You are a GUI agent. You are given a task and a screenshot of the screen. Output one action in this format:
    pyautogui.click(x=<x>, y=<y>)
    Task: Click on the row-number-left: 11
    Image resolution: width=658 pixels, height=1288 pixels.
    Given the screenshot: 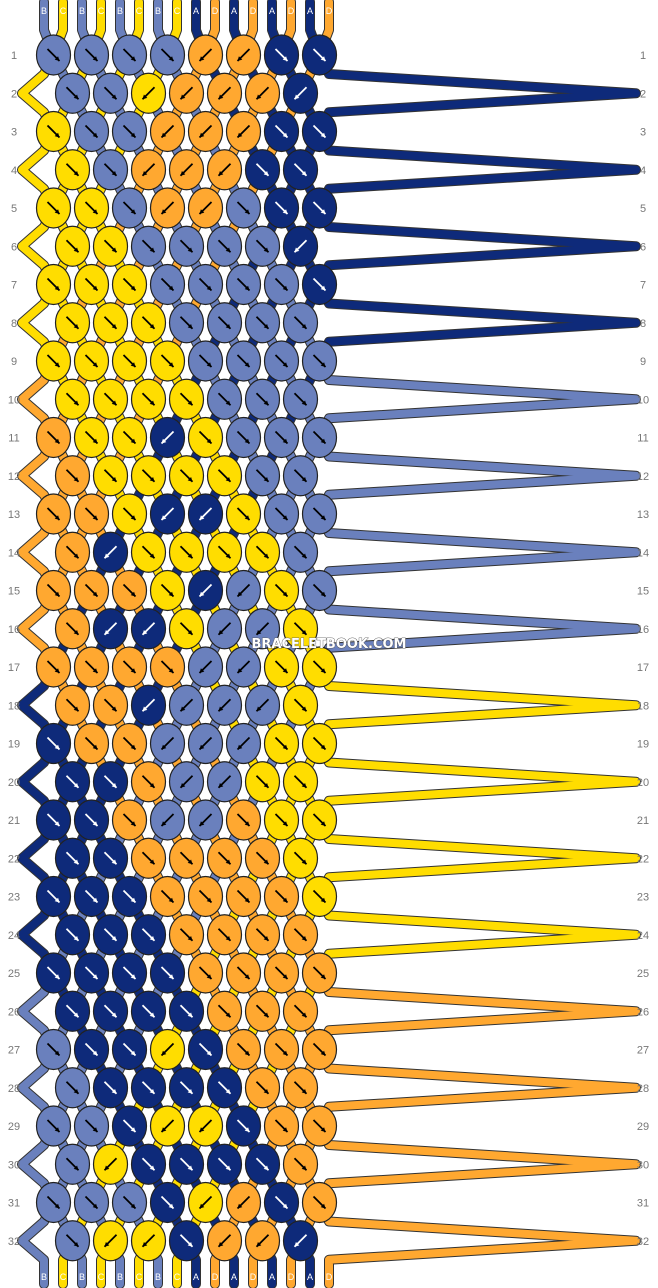 What is the action you would take?
    pyautogui.click(x=13, y=439)
    